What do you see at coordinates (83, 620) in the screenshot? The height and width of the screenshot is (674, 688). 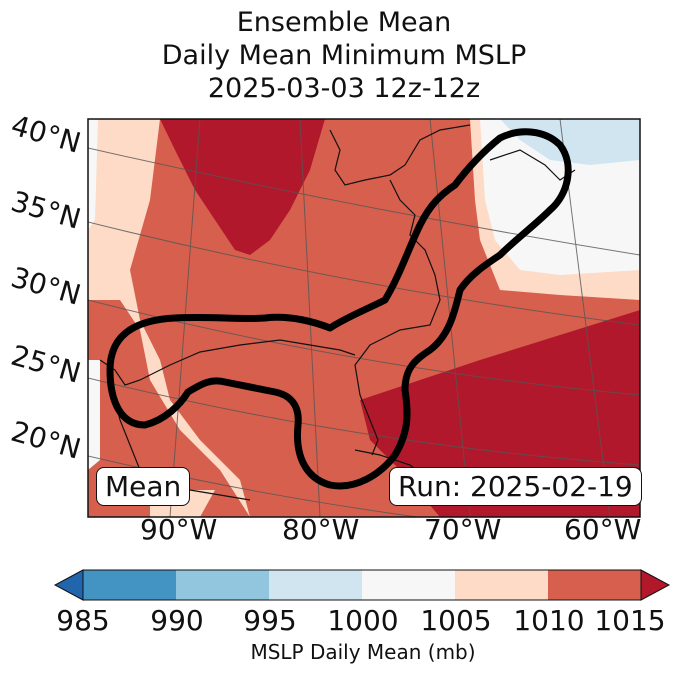 I see `colorbar-tick-985: 985` at bounding box center [83, 620].